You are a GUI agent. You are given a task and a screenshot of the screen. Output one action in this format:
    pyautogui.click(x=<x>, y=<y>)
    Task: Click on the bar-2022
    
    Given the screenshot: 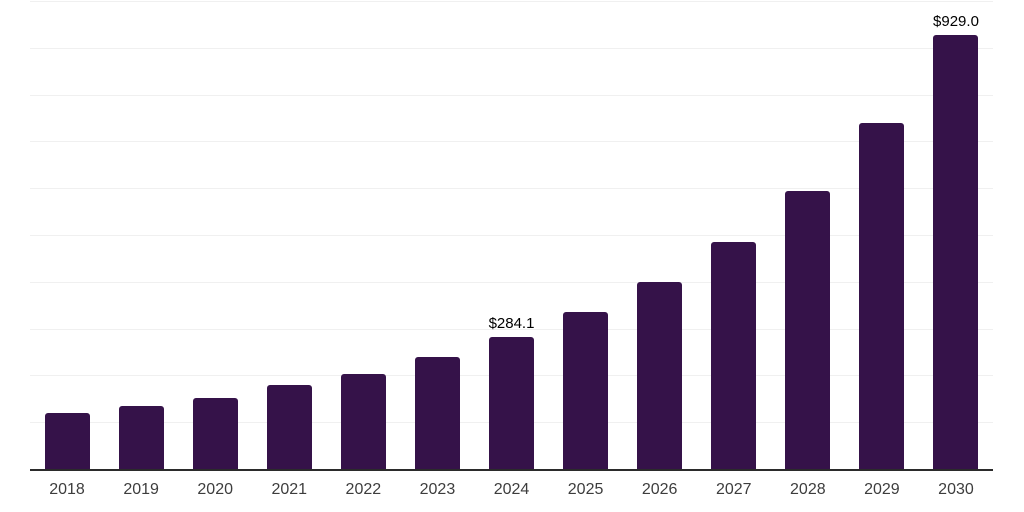 What is the action you would take?
    pyautogui.click(x=363, y=422)
    